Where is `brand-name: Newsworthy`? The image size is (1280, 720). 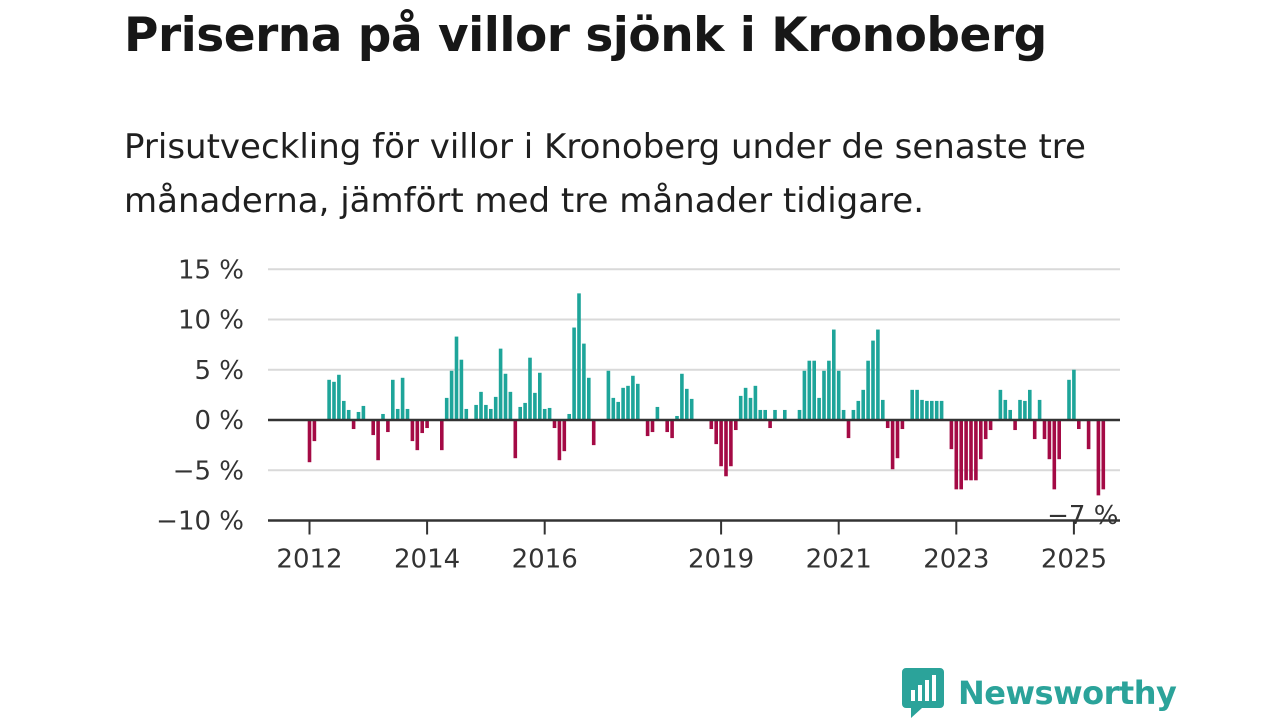
brand-name: Newsworthy is located at coordinates (1067, 693).